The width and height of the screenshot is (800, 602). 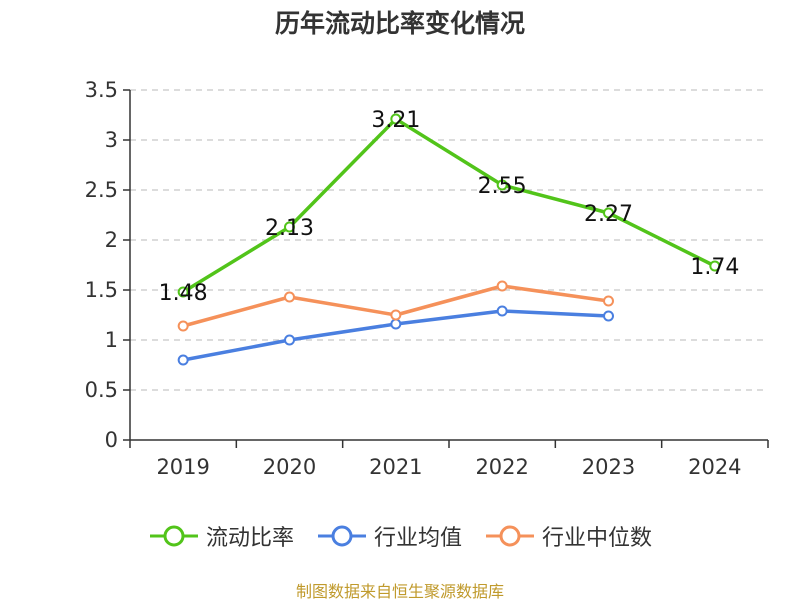 What do you see at coordinates (101, 390) in the screenshot?
I see `y-tick-label: 0.5` at bounding box center [101, 390].